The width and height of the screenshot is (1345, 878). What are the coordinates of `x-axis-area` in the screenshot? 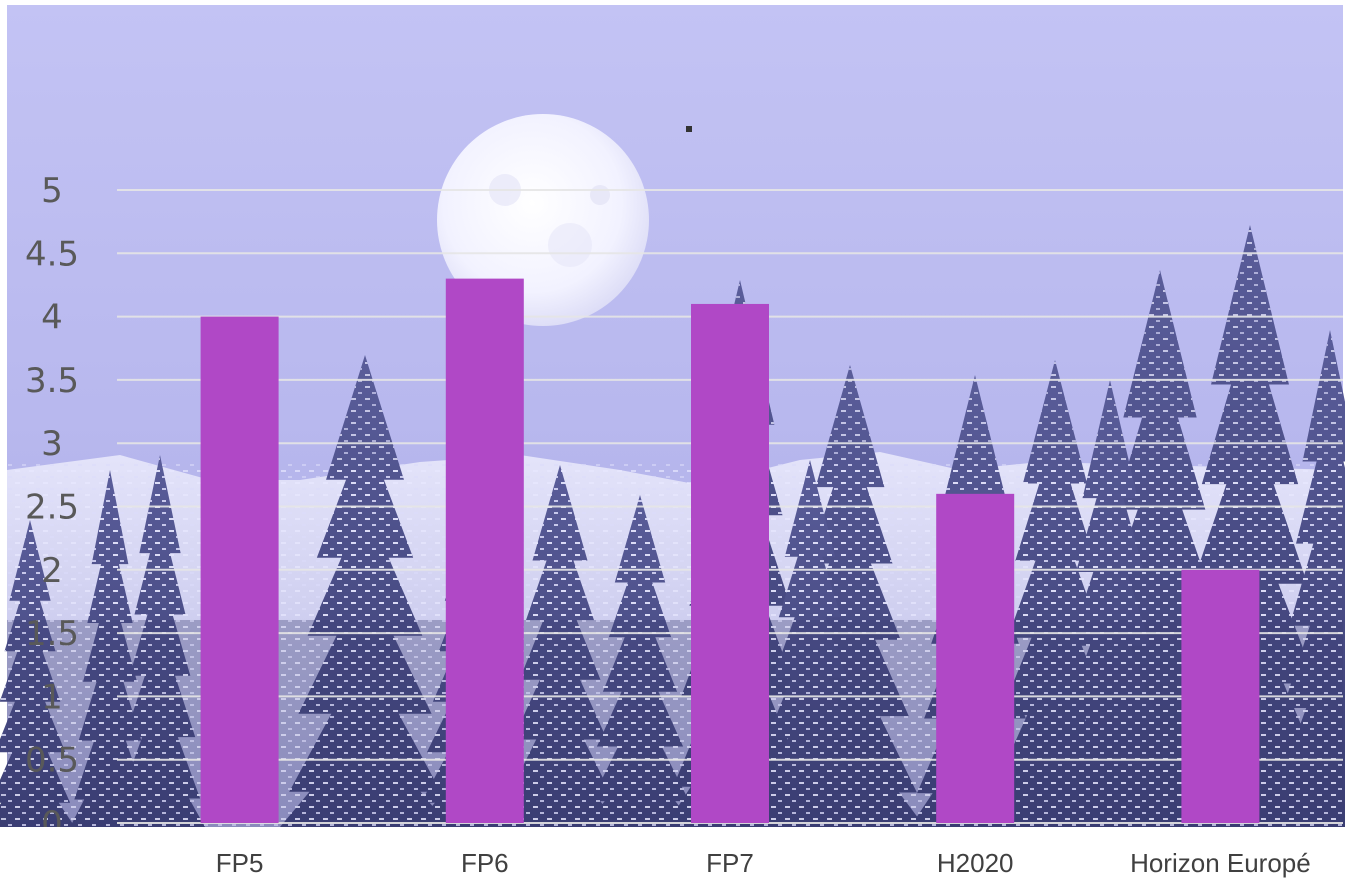 It's located at (672, 852).